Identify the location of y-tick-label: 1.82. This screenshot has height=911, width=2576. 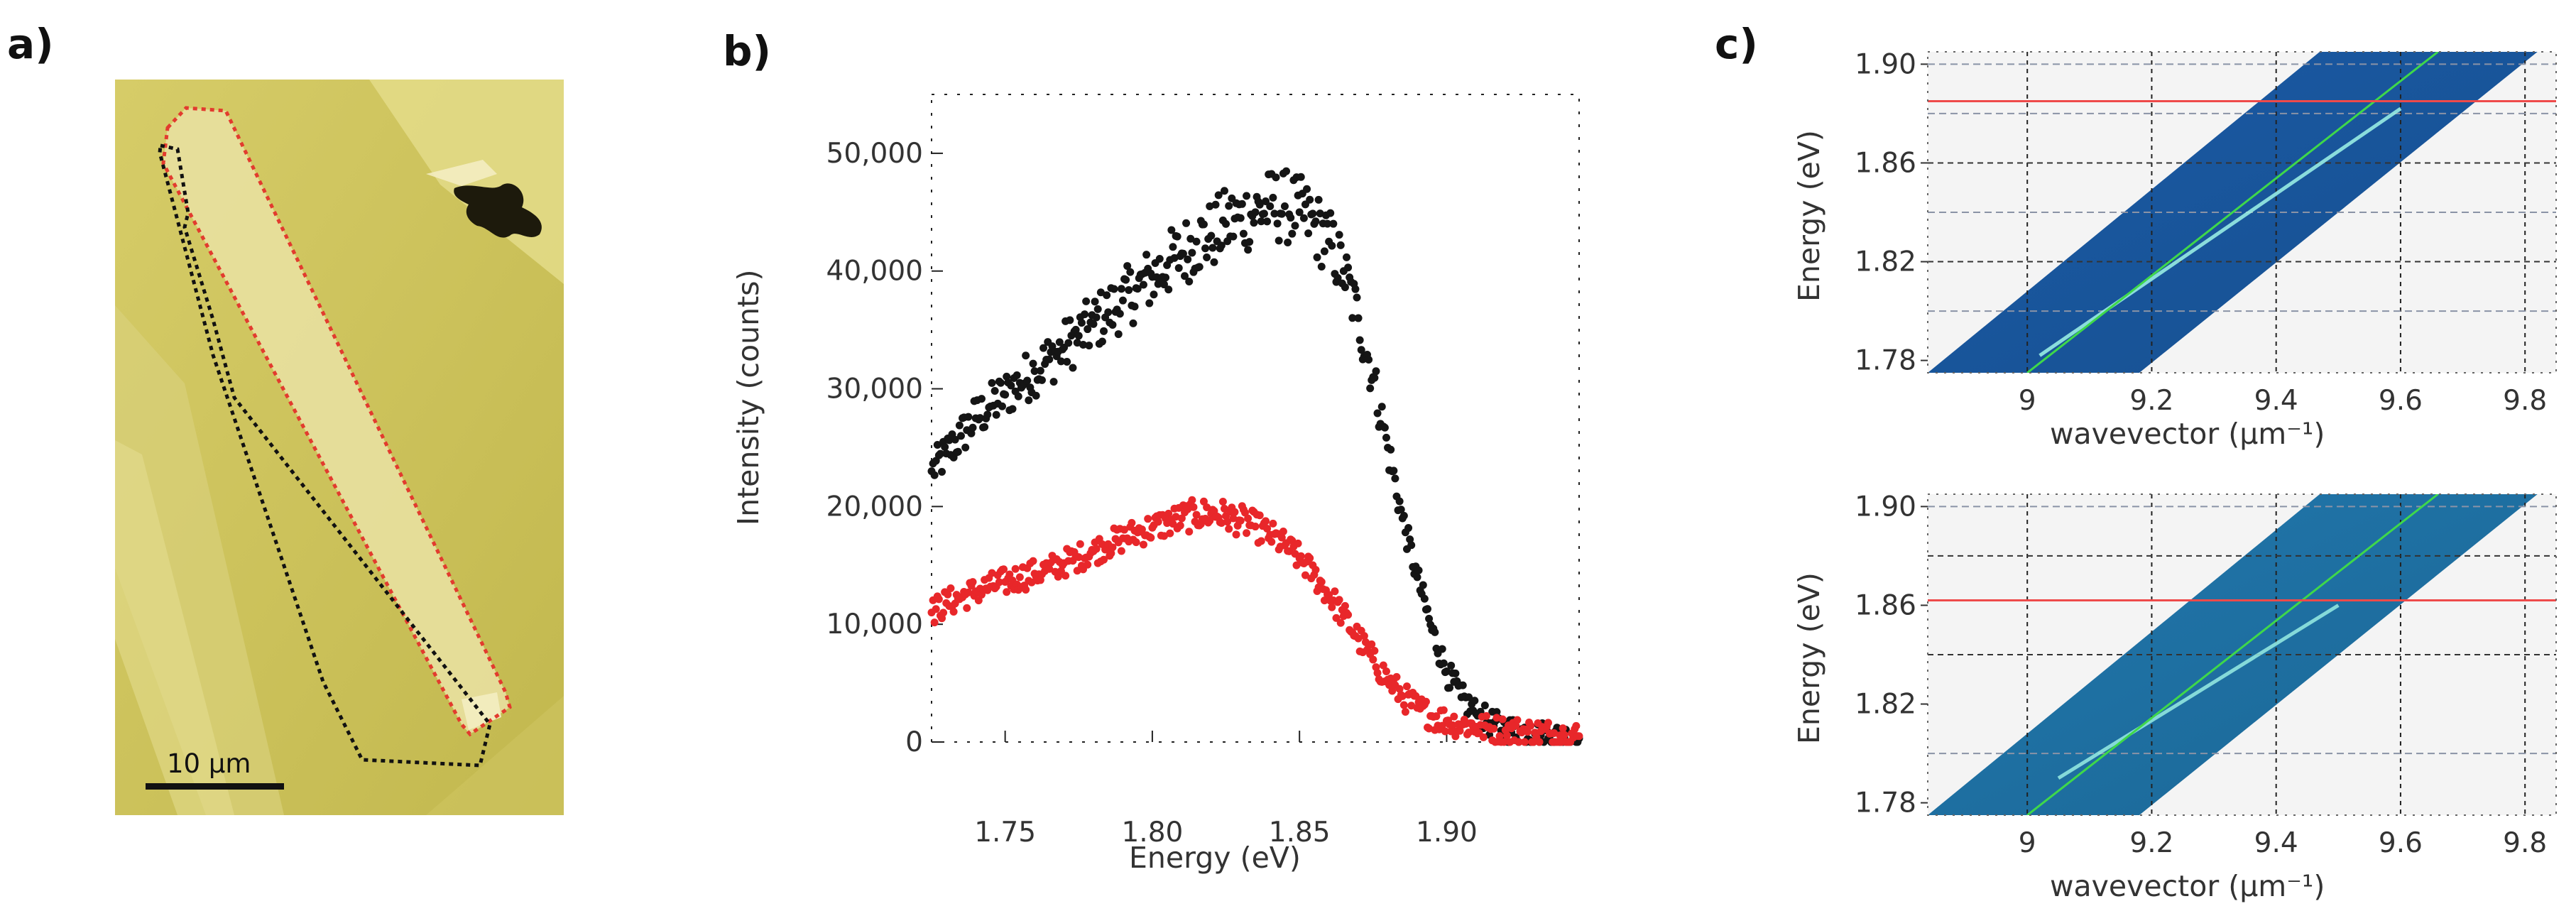
(1885, 262).